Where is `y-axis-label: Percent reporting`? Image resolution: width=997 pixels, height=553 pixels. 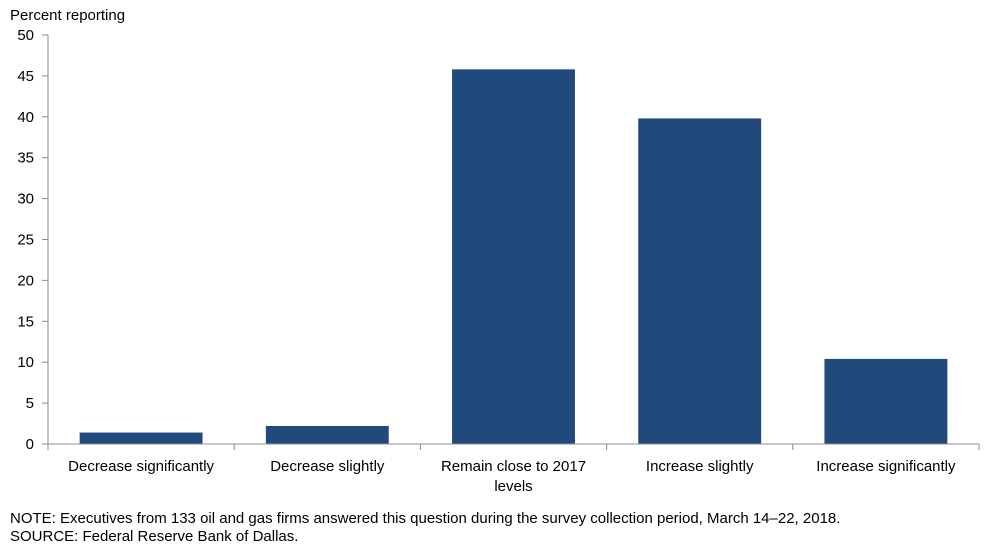 y-axis-label: Percent reporting is located at coordinates (67, 15).